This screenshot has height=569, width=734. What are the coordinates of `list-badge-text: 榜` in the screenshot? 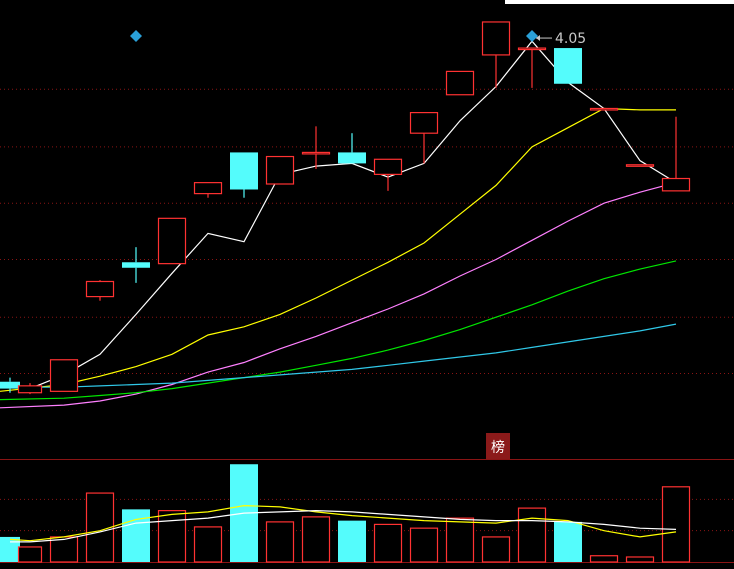 It's located at (498, 447).